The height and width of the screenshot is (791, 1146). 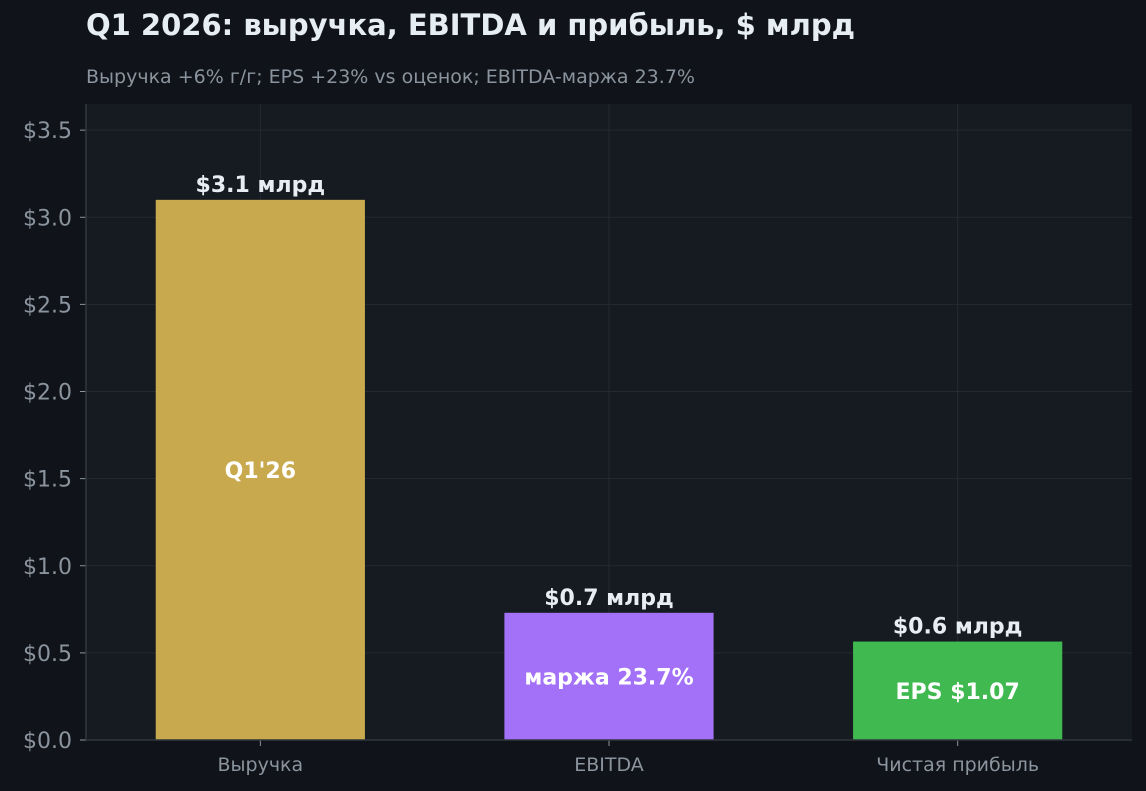 What do you see at coordinates (47, 480) in the screenshot?
I see `y-tick-label: $1.5` at bounding box center [47, 480].